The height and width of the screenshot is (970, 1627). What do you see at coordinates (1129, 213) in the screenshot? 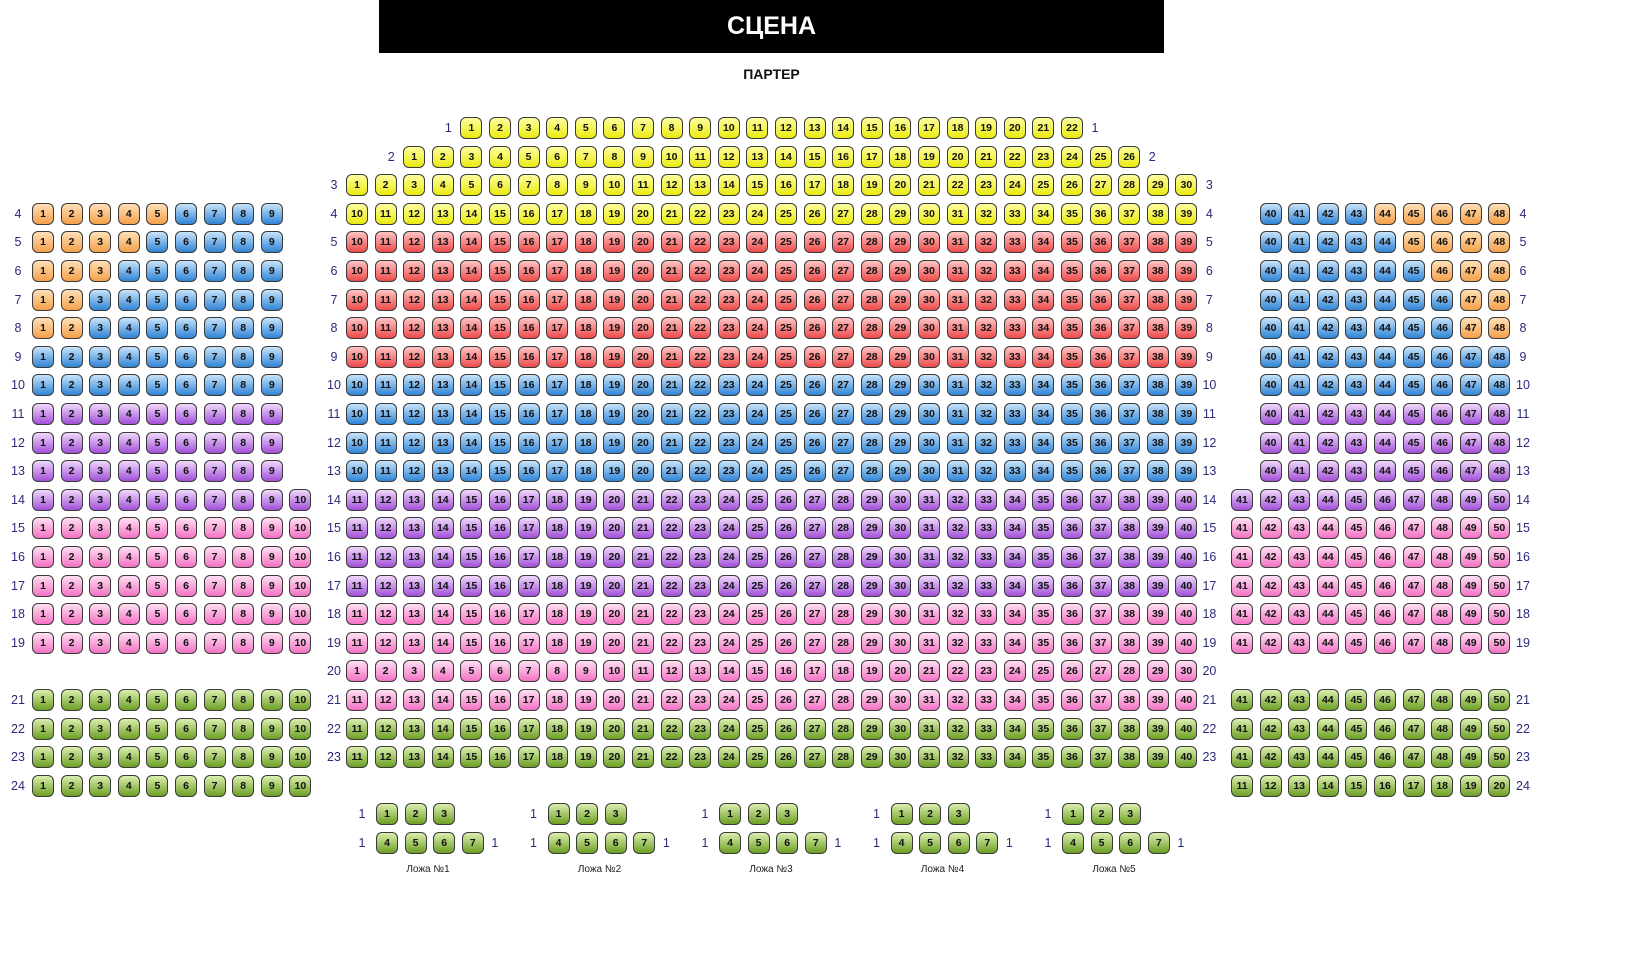
I see `seat-center-4-37: 37` at bounding box center [1129, 213].